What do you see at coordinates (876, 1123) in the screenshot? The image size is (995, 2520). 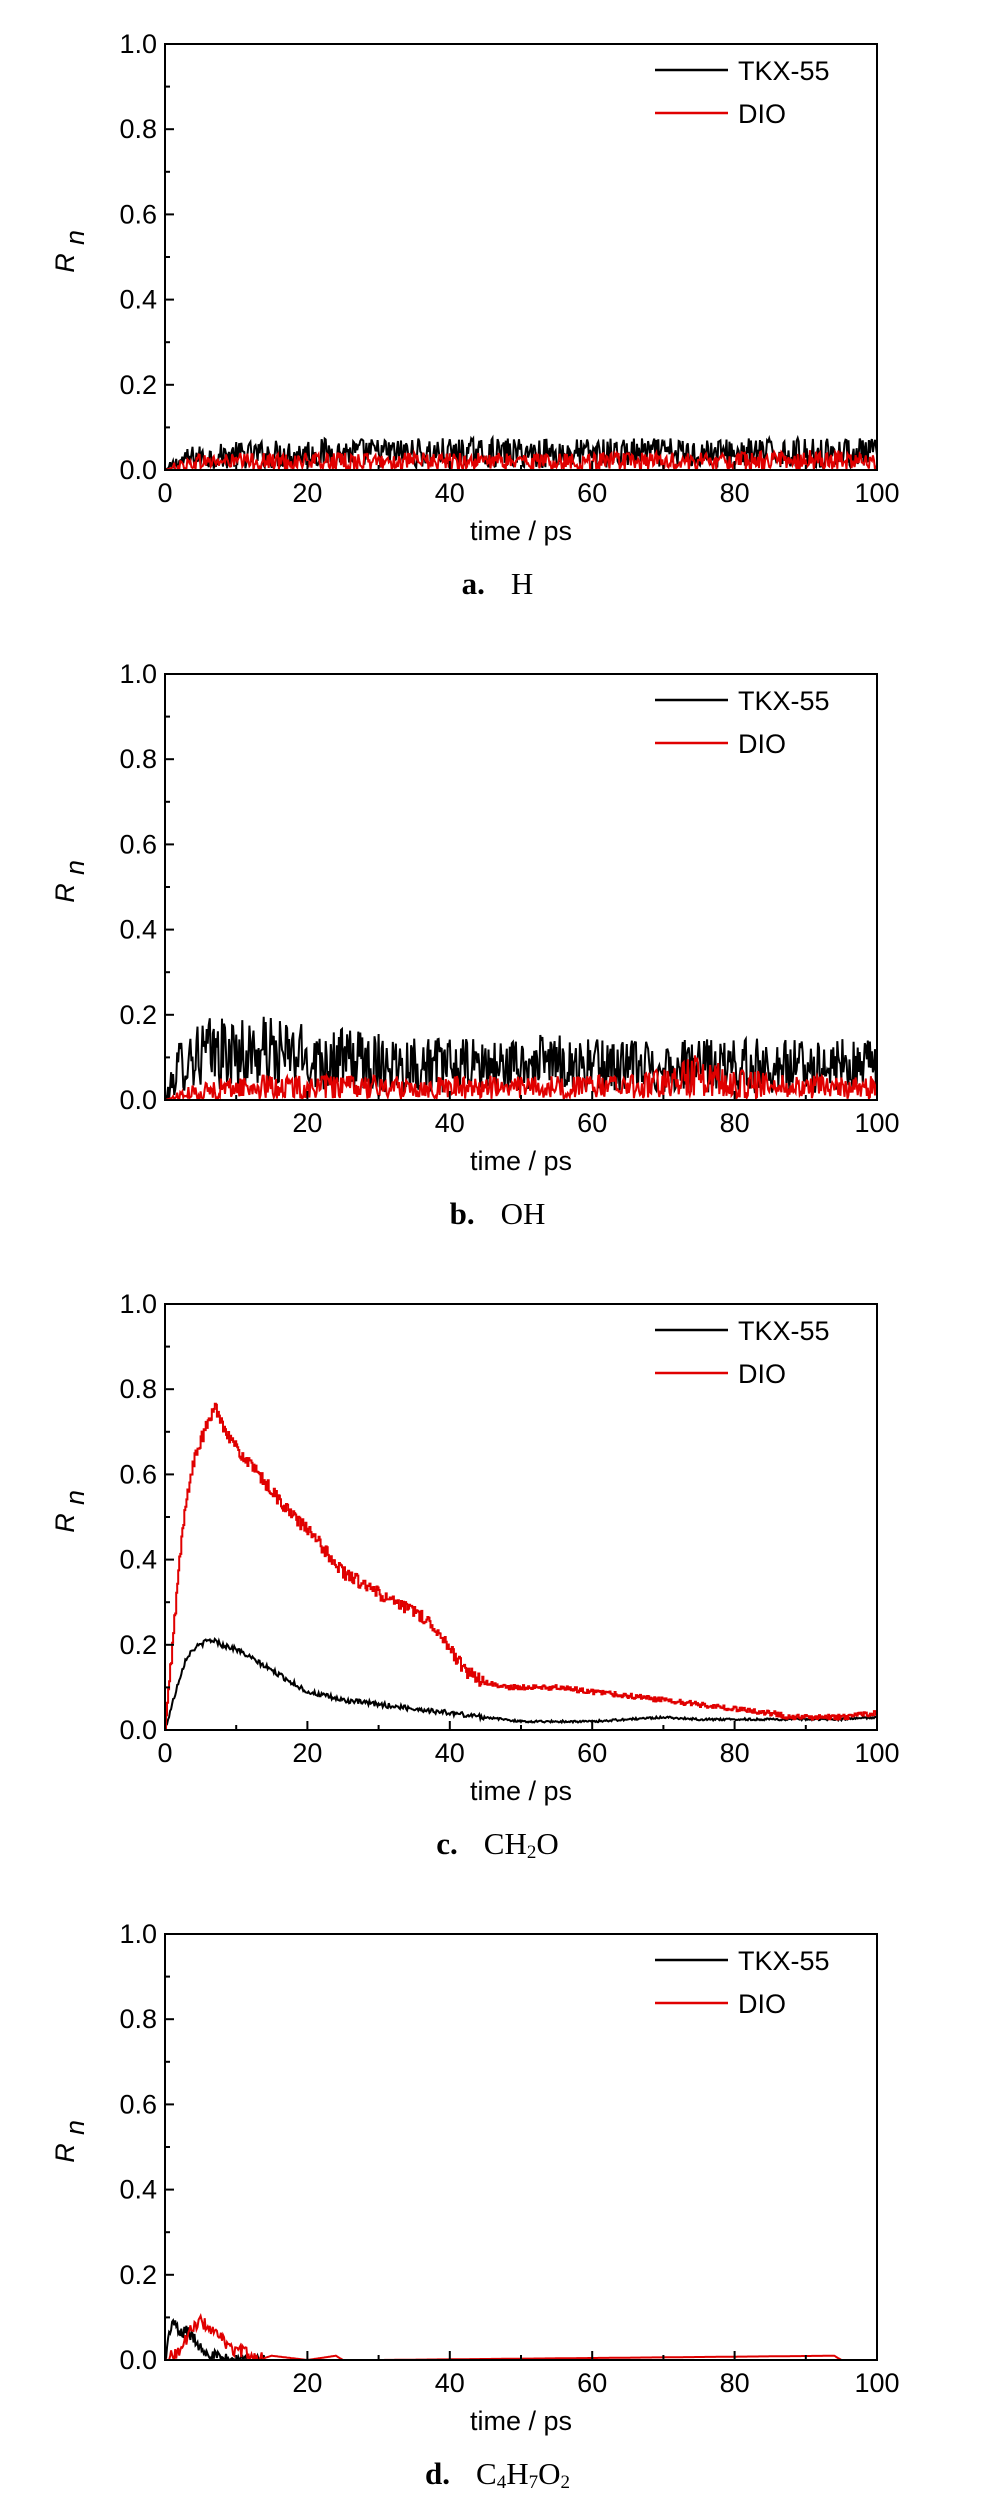 I see `x-tick-label-b-5: 100` at bounding box center [876, 1123].